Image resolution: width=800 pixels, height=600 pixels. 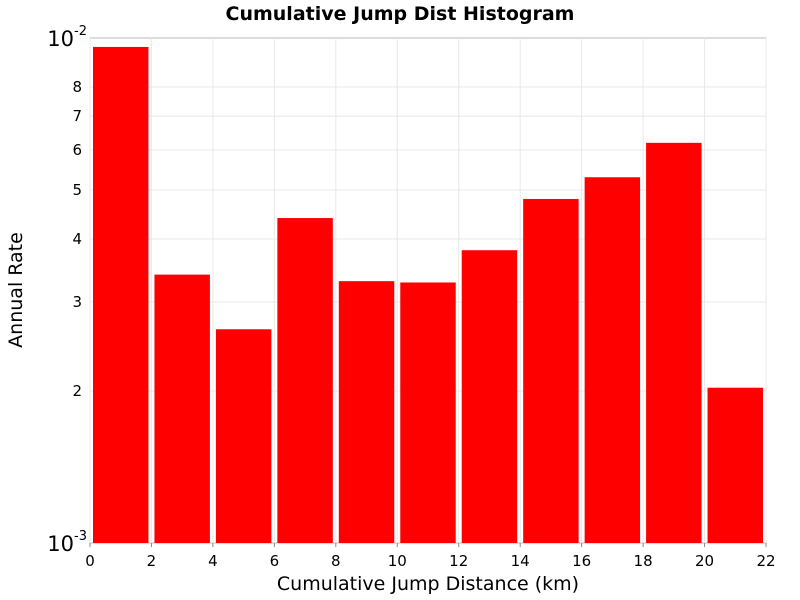 What do you see at coordinates (336, 561) in the screenshot?
I see `x-tick-label: 8` at bounding box center [336, 561].